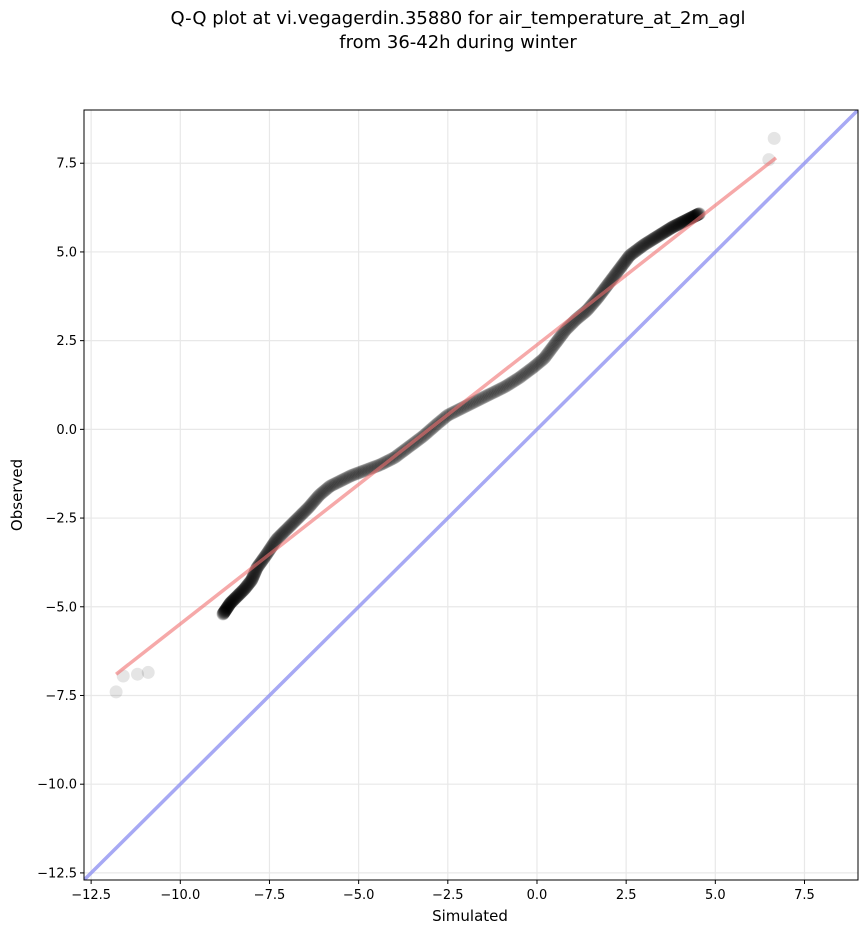 This screenshot has height=934, width=867. What do you see at coordinates (180, 895) in the screenshot?
I see `x-tick-label: −10.0` at bounding box center [180, 895].